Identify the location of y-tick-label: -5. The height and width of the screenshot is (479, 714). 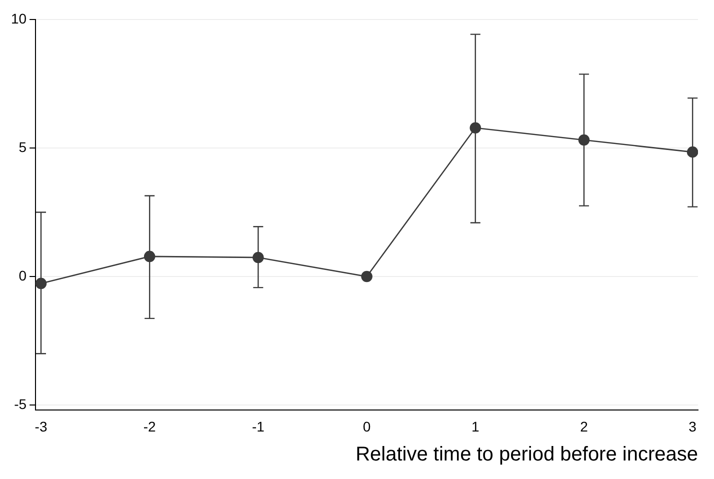
(20, 404).